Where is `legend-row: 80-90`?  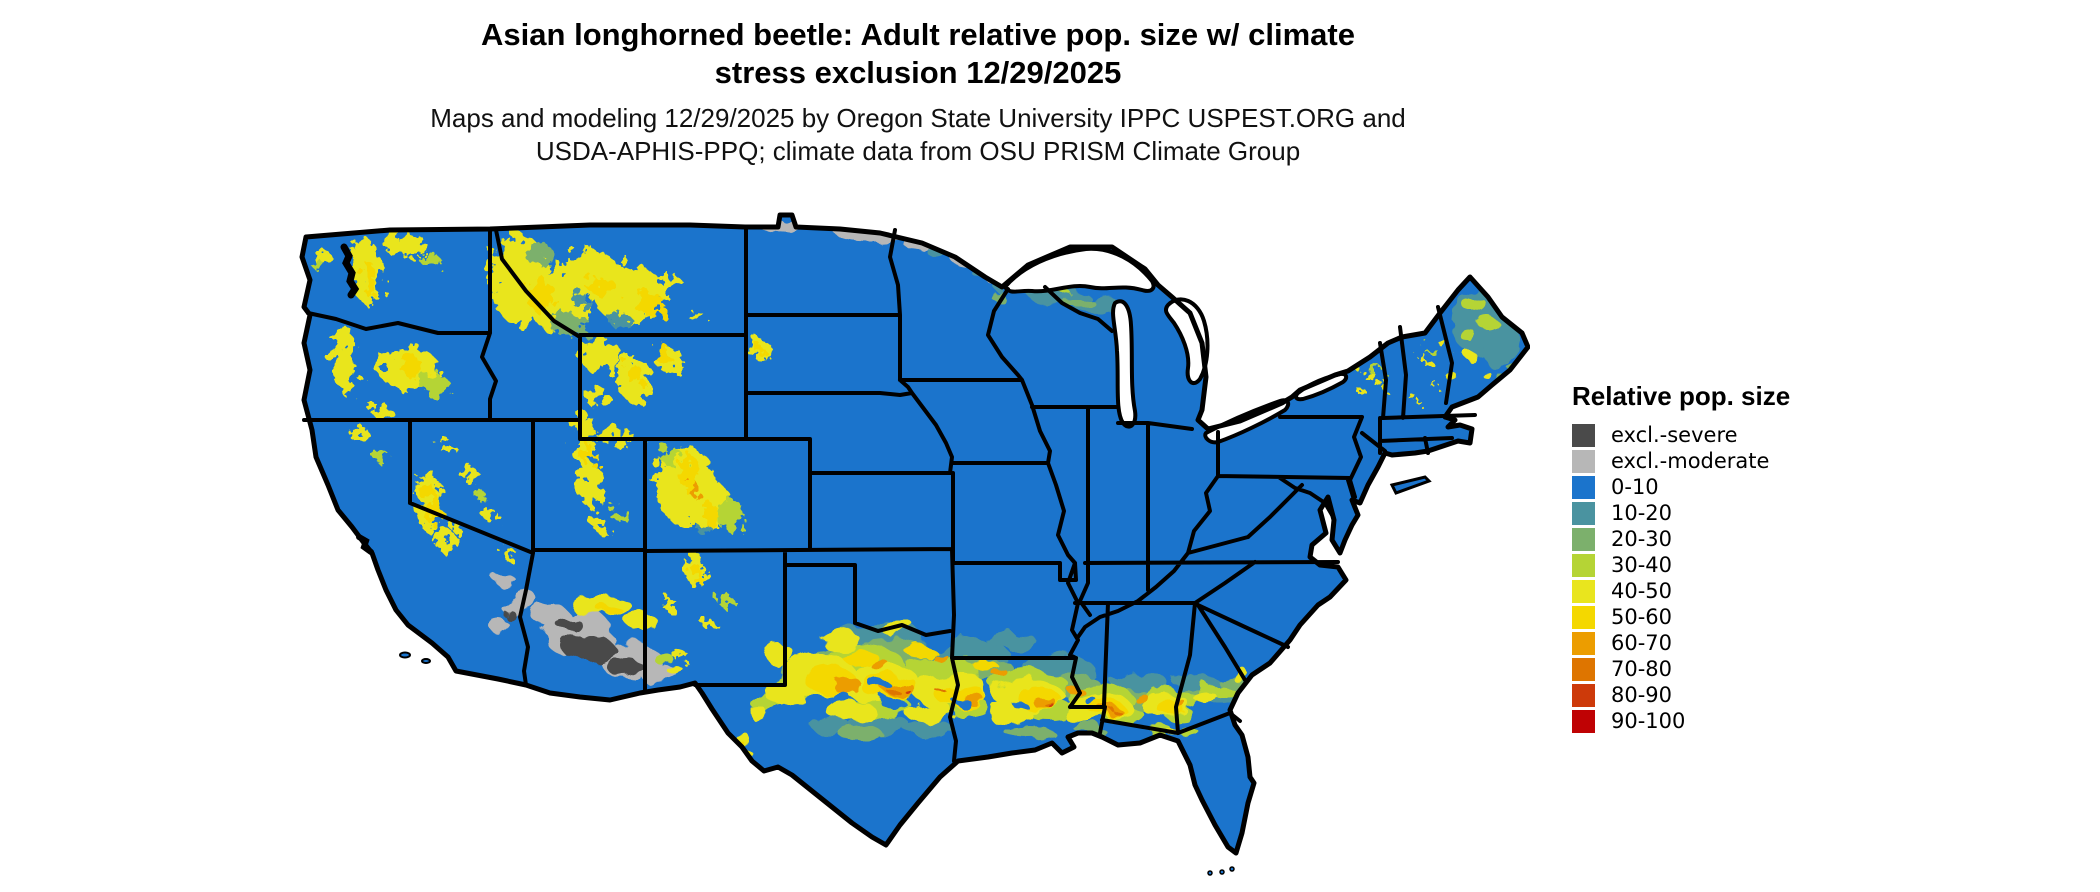 legend-row: 80-90 is located at coordinates (1737, 695).